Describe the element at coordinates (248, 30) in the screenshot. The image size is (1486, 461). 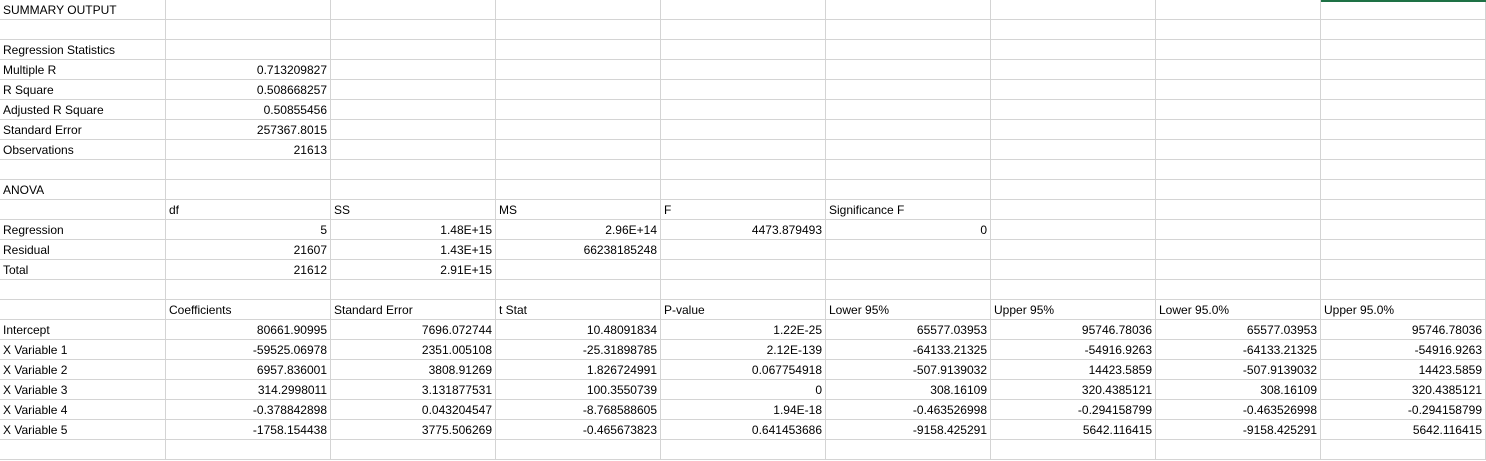
I see `cell-r2-c2` at that location.